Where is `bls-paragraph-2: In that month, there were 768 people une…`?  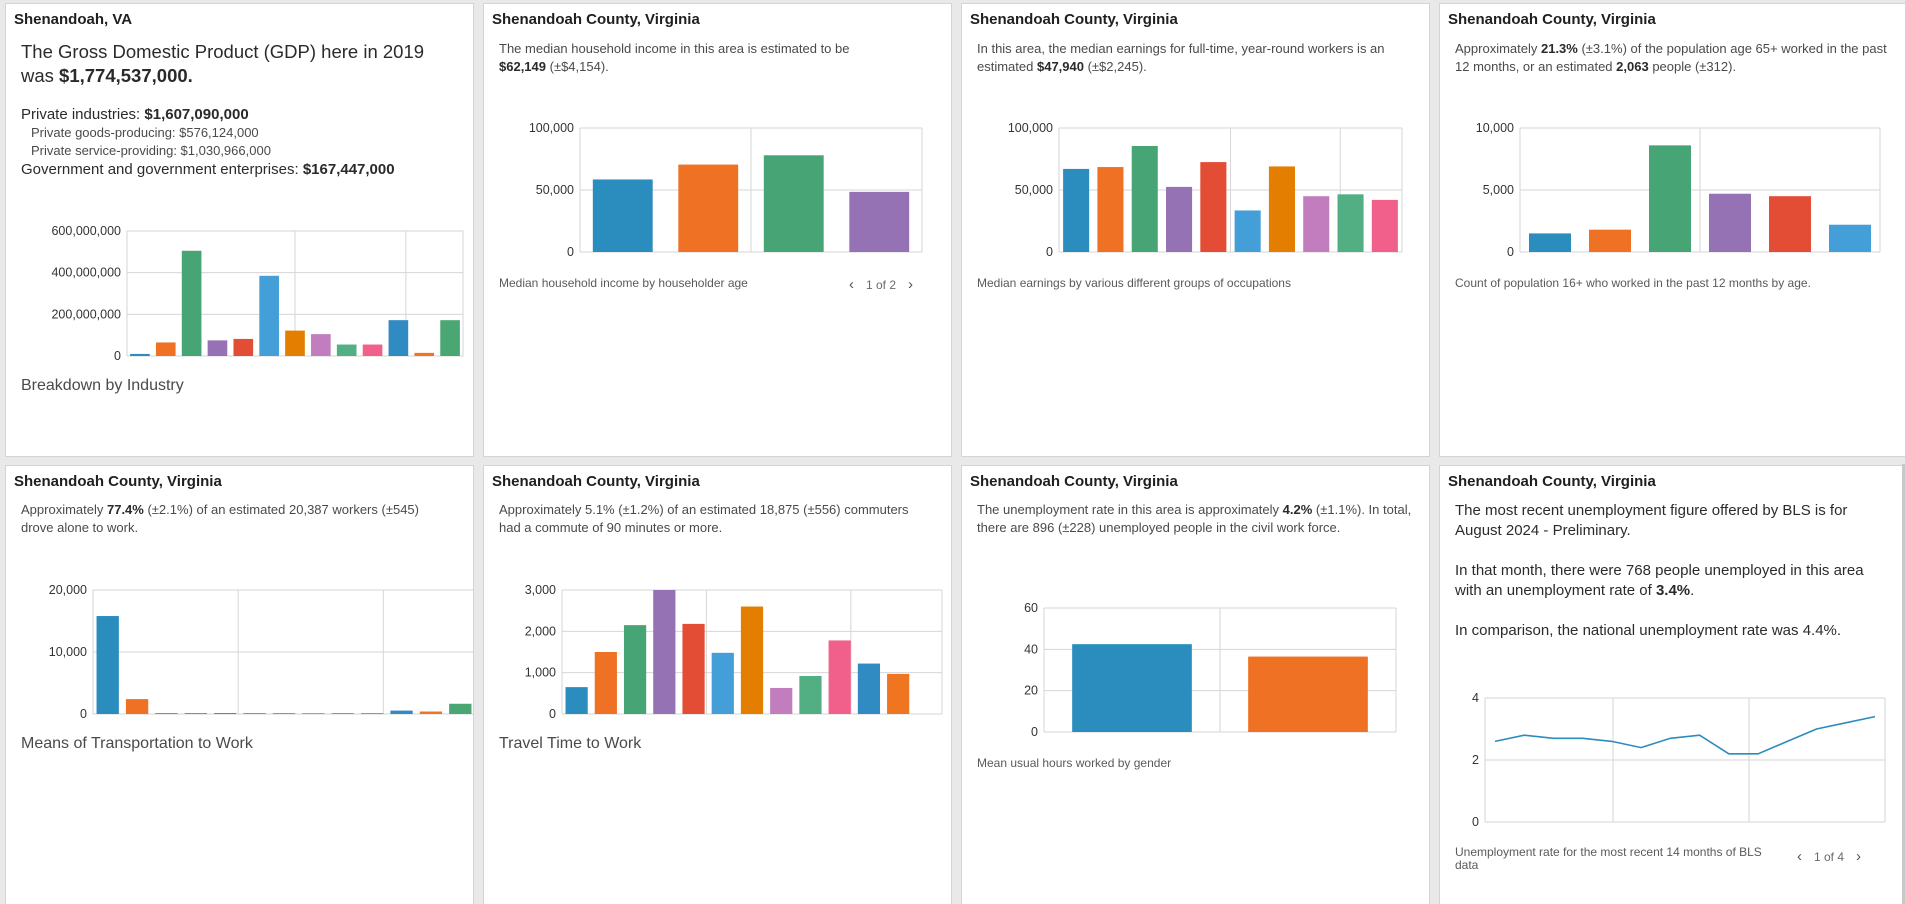
bls-paragraph-2: In that month, there were 768 people une… is located at coordinates (1659, 580).